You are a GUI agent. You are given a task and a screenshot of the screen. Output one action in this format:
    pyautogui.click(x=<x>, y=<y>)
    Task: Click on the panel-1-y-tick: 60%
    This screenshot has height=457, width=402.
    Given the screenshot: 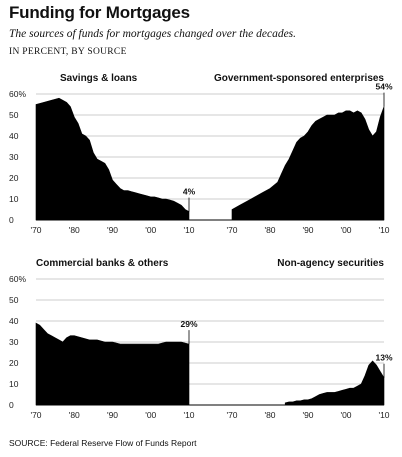 What is the action you would take?
    pyautogui.click(x=17, y=94)
    